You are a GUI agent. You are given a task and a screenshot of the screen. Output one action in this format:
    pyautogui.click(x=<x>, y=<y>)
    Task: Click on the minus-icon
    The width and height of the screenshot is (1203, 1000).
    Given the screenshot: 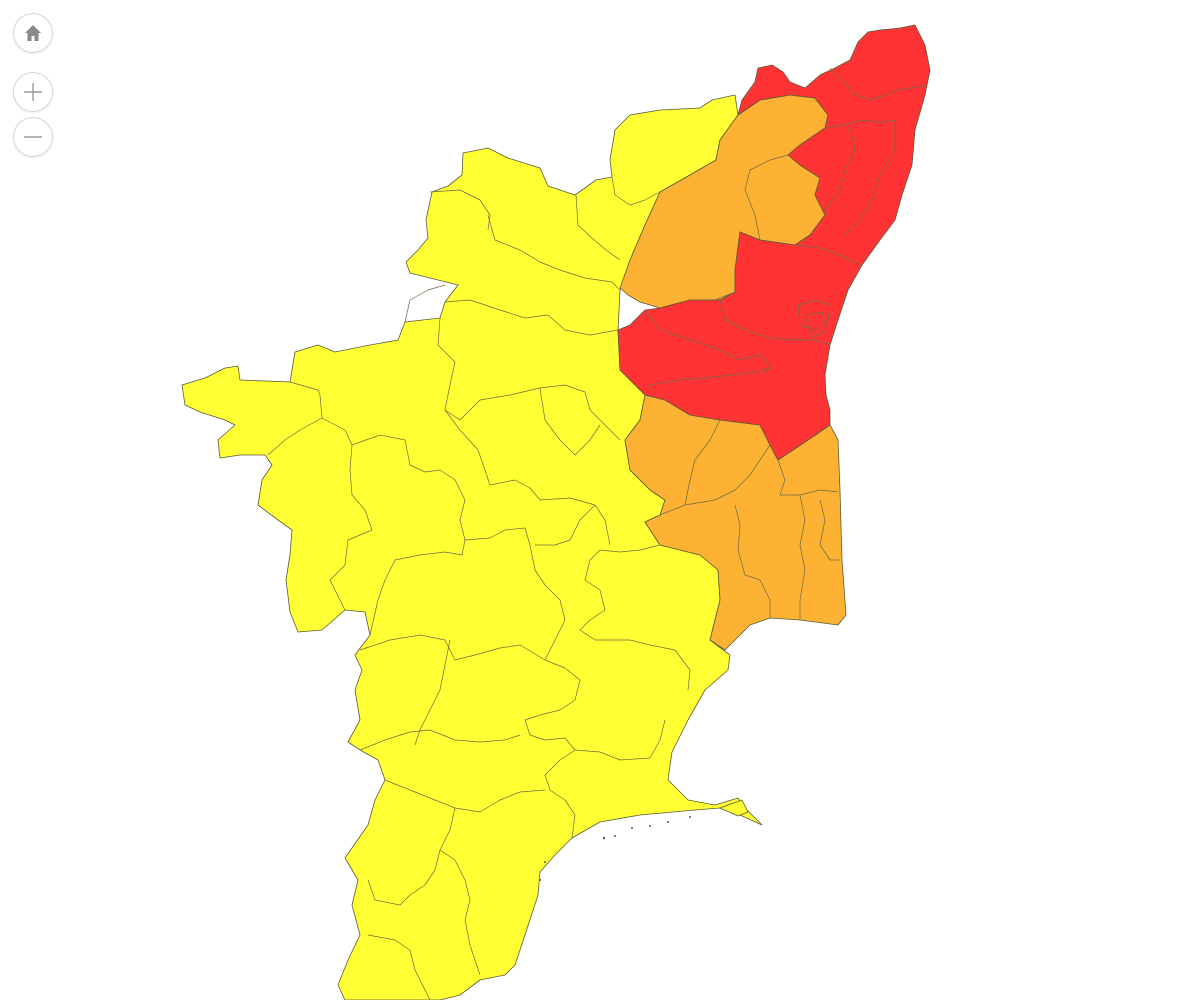 What is the action you would take?
    pyautogui.click(x=33, y=137)
    